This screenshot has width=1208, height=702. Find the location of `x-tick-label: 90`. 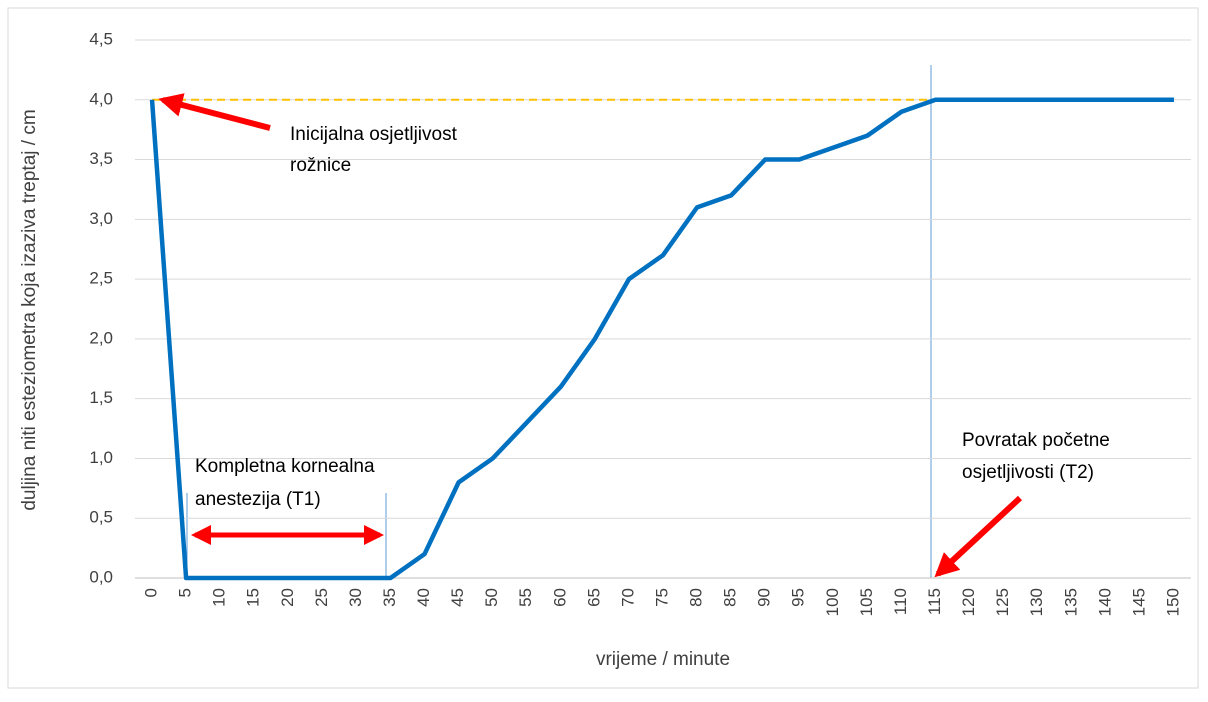

x-tick-label: 90 is located at coordinates (764, 597).